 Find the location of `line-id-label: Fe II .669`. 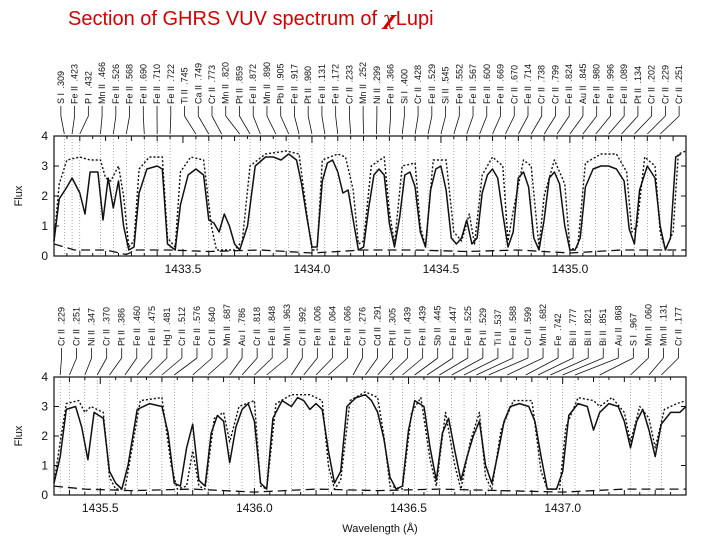

line-id-label: Fe II .669 is located at coordinates (501, 84).